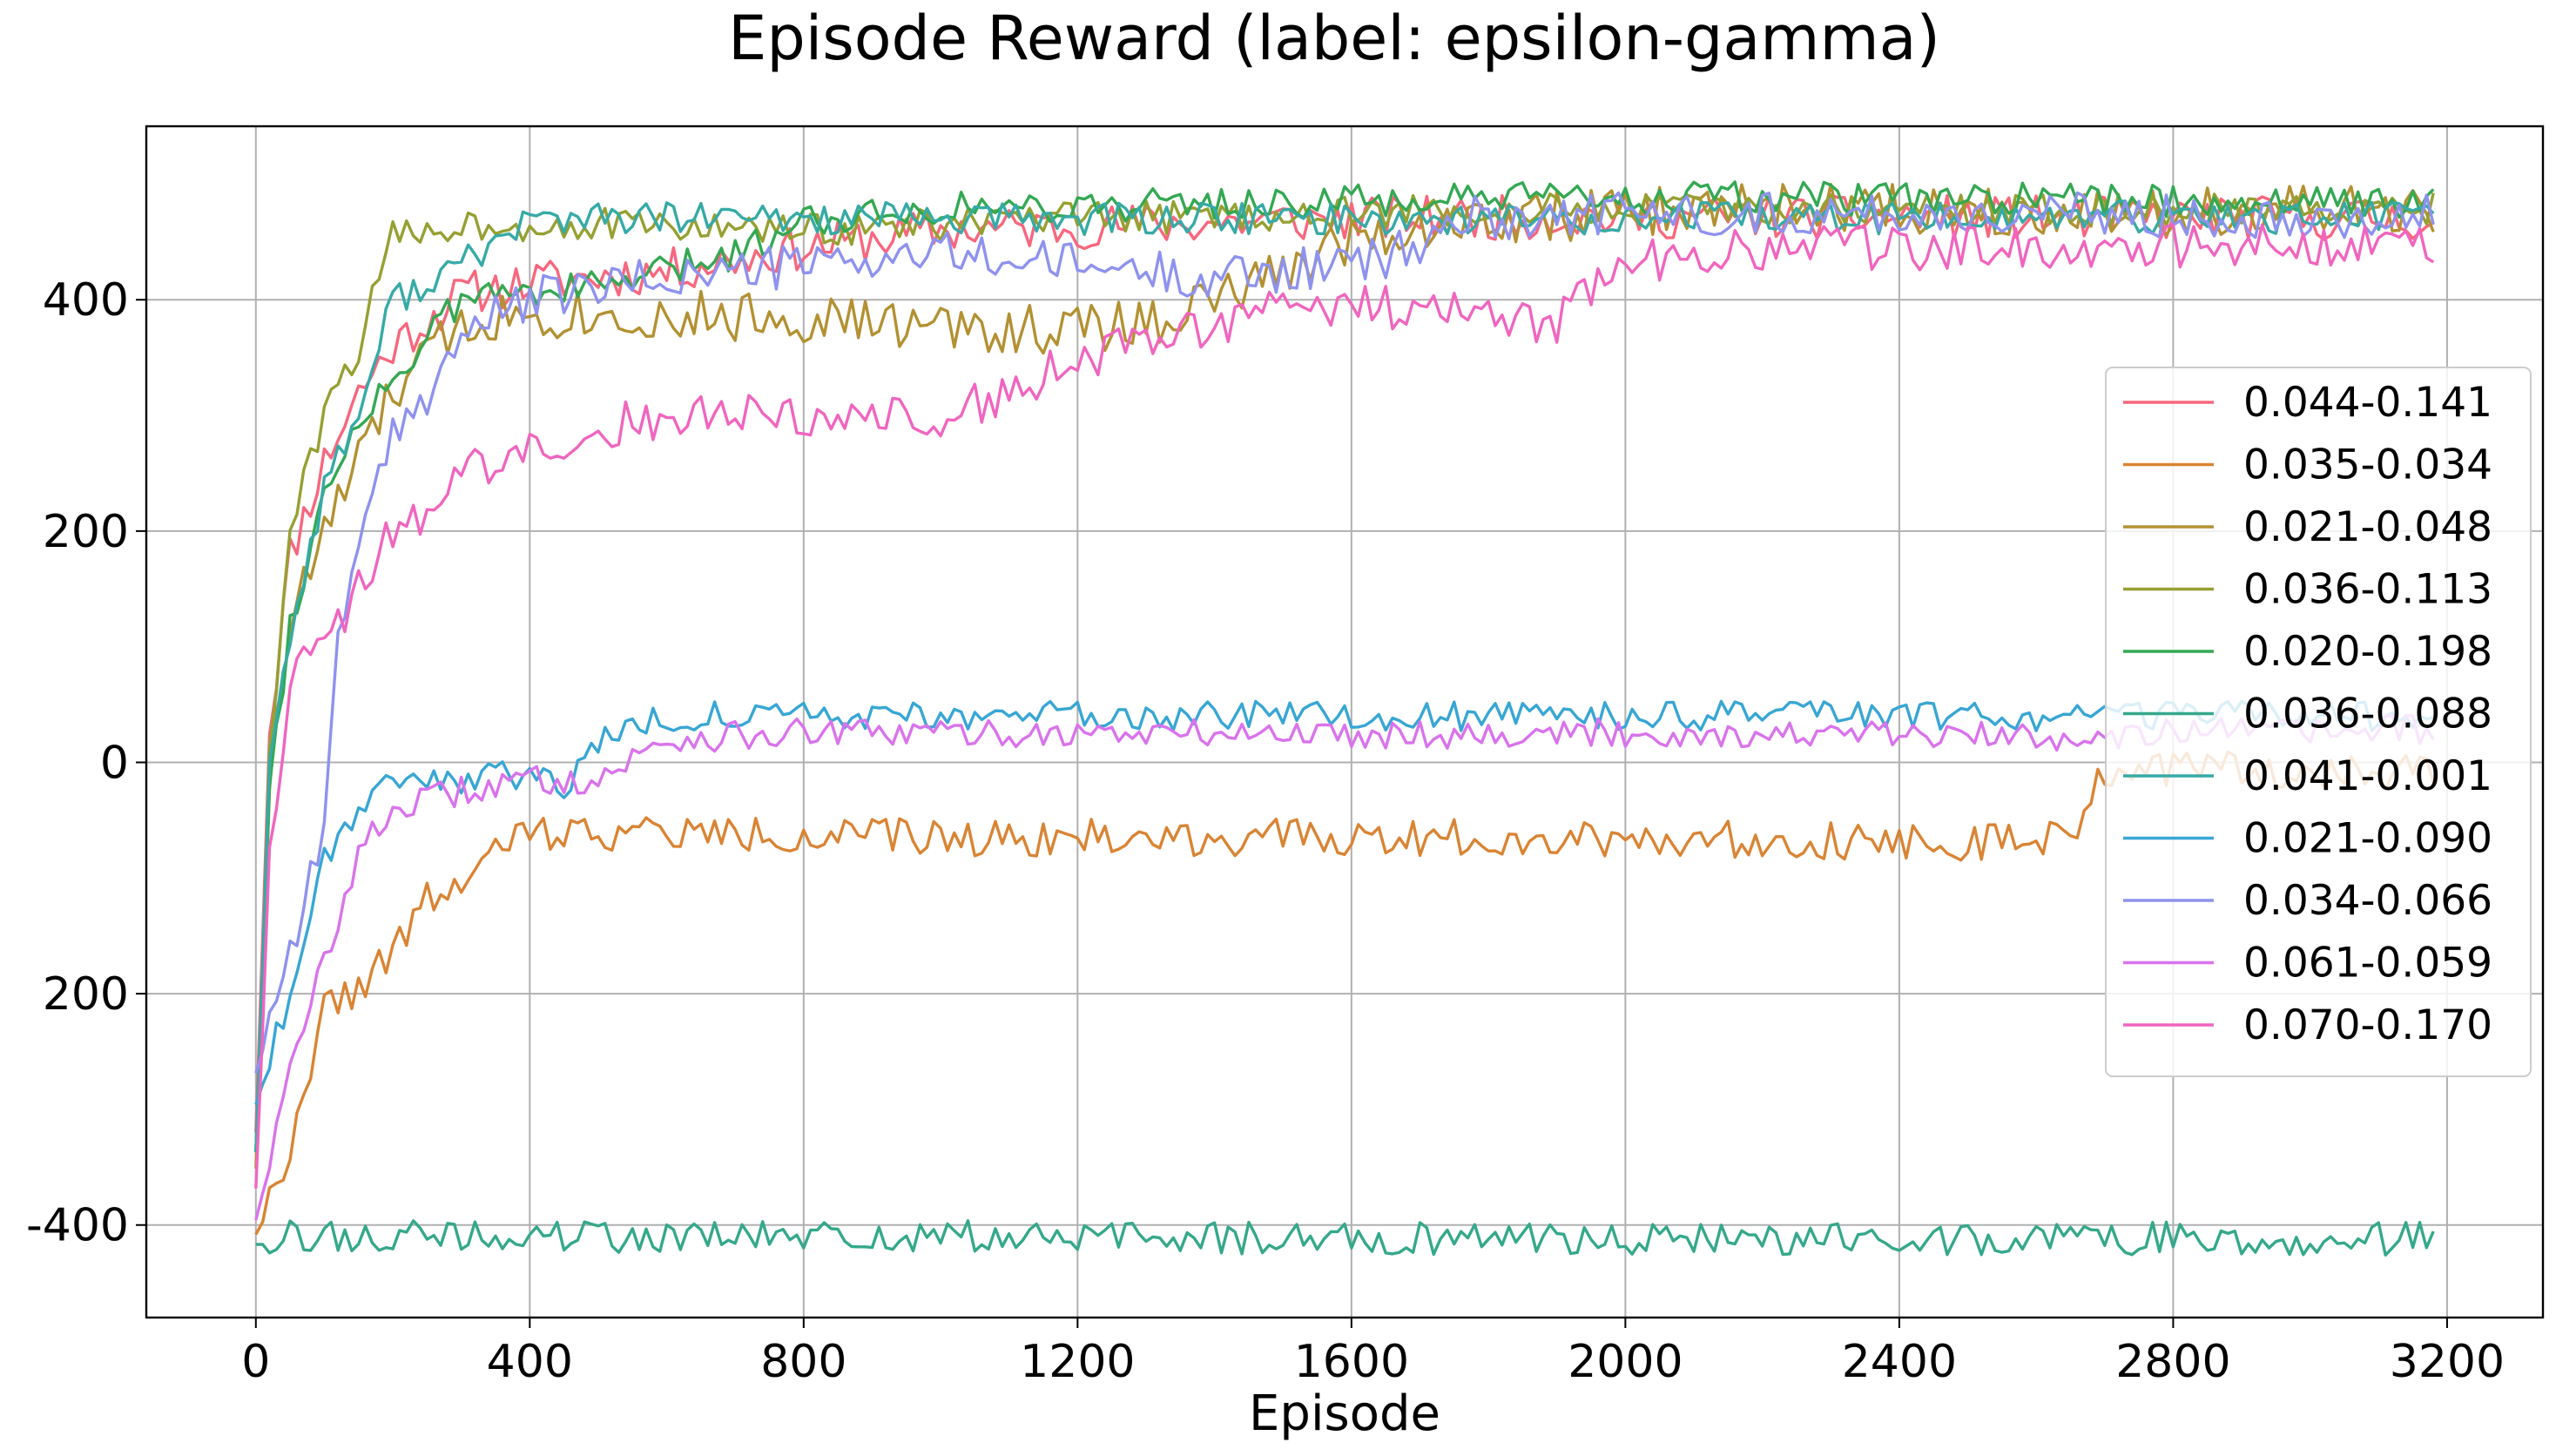  What do you see at coordinates (2367, 590) in the screenshot?
I see `legend-label: 0.036-0.113` at bounding box center [2367, 590].